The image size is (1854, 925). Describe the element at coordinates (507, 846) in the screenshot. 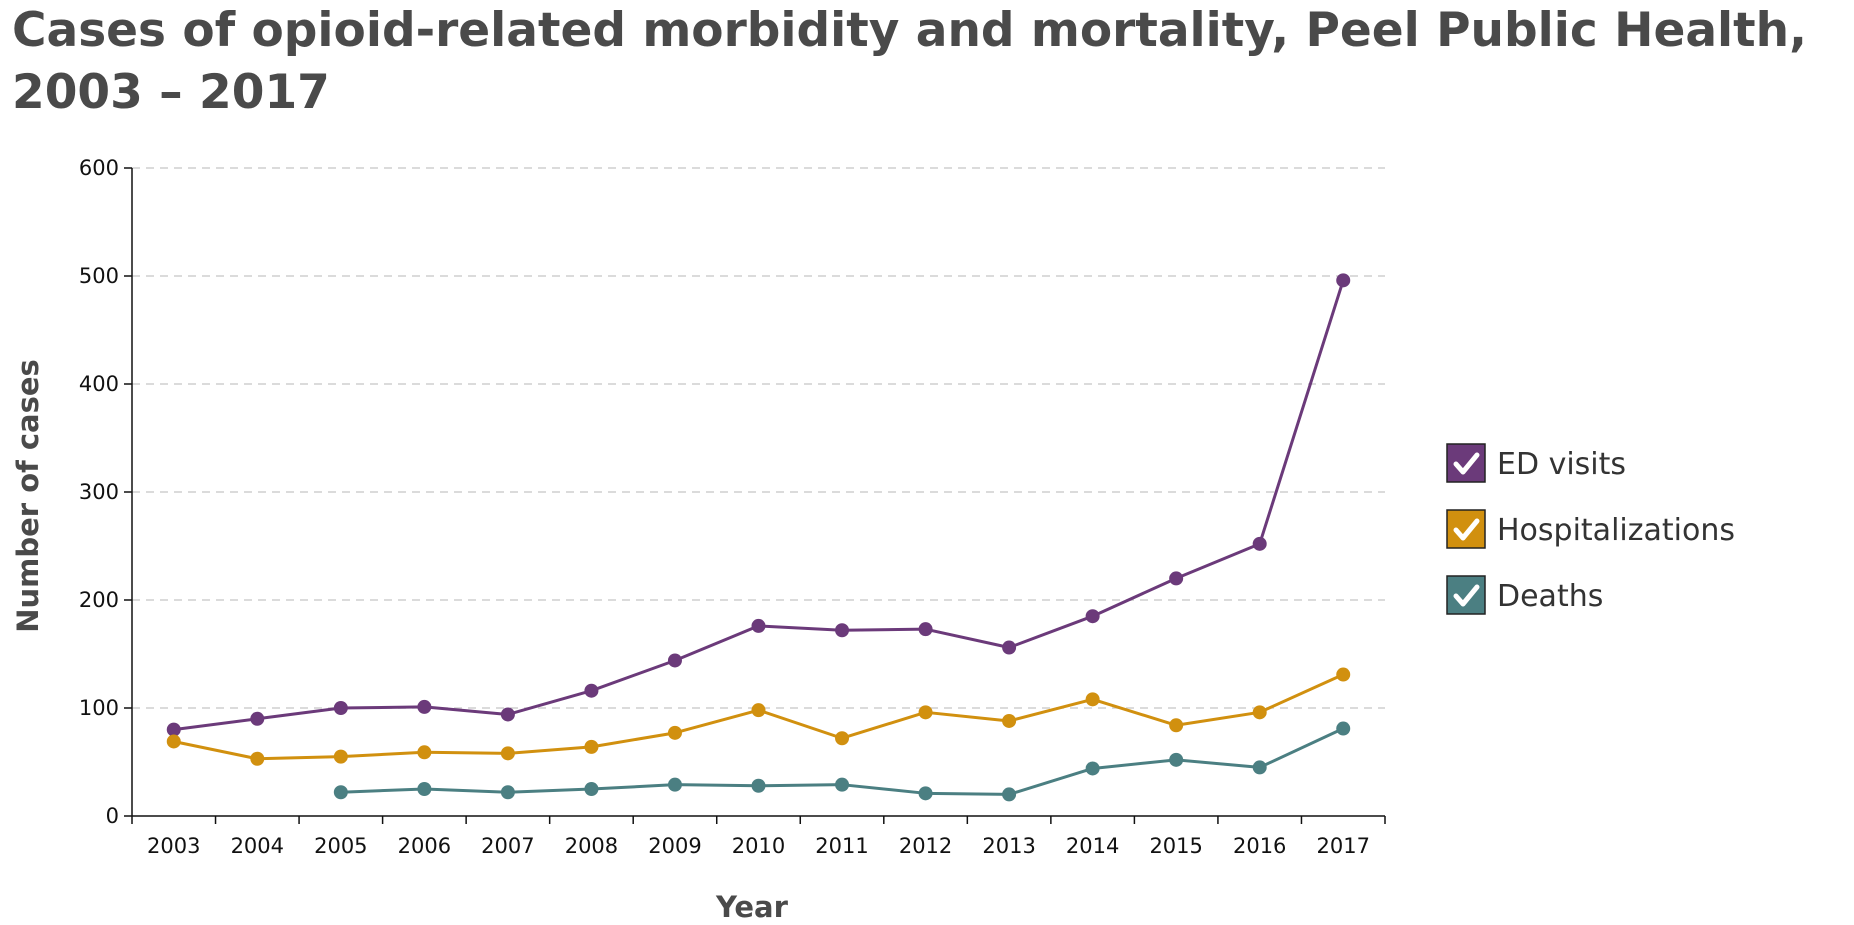

I see `x-tick-label: 2007` at that location.